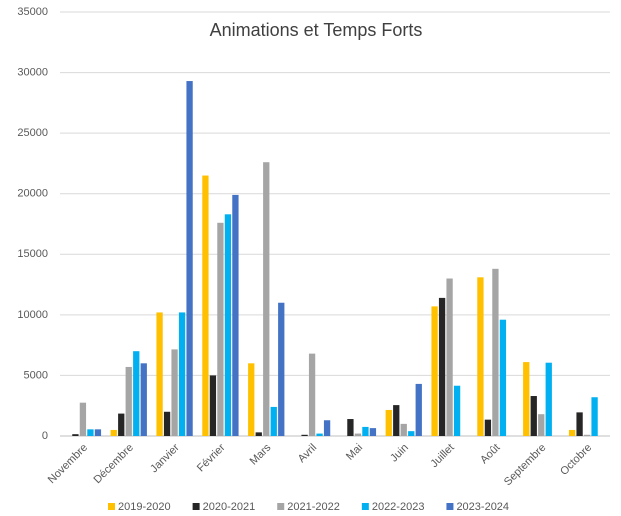 This screenshot has height=516, width=621. I want to click on x-tick-label: Janvier, so click(165, 458).